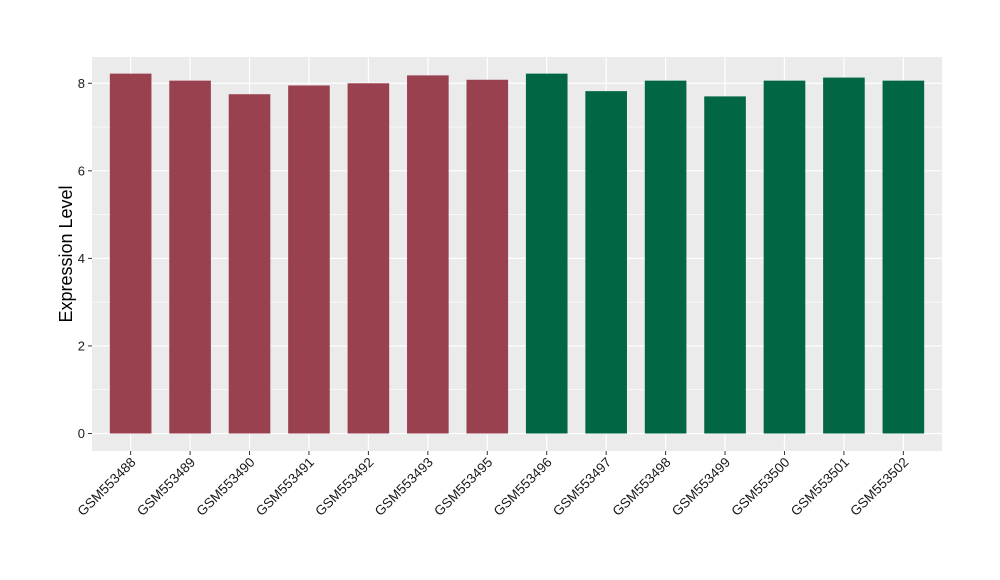 The height and width of the screenshot is (580, 1000). Describe the element at coordinates (820, 487) in the screenshot. I see `x-tick-label: GSM553501` at that location.